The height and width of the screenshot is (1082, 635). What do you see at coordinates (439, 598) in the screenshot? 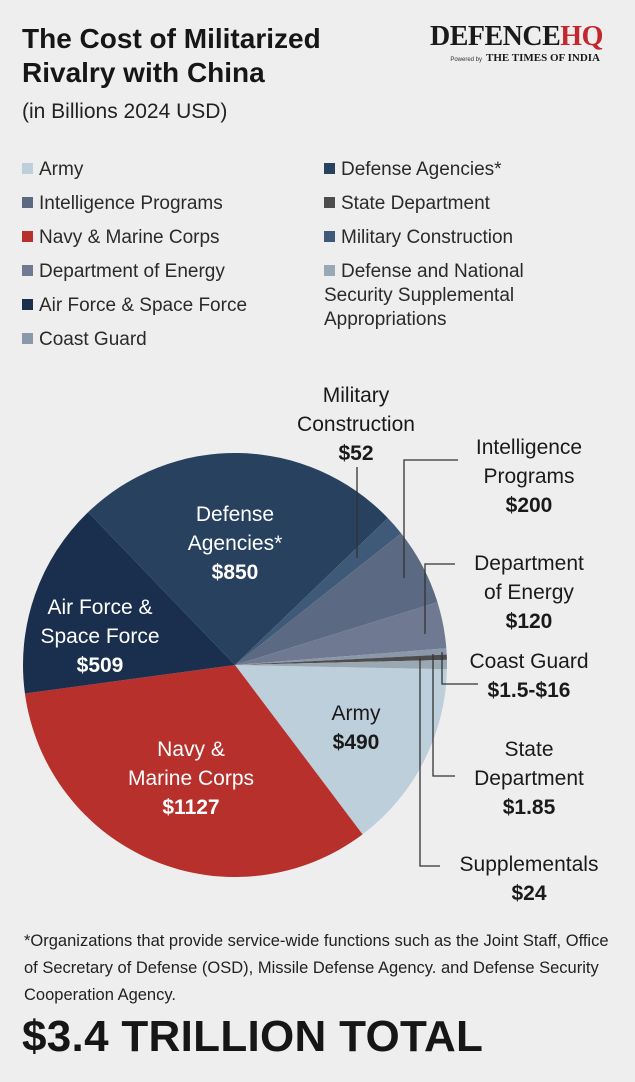
I see `leader-line-department-of-energy` at bounding box center [439, 598].